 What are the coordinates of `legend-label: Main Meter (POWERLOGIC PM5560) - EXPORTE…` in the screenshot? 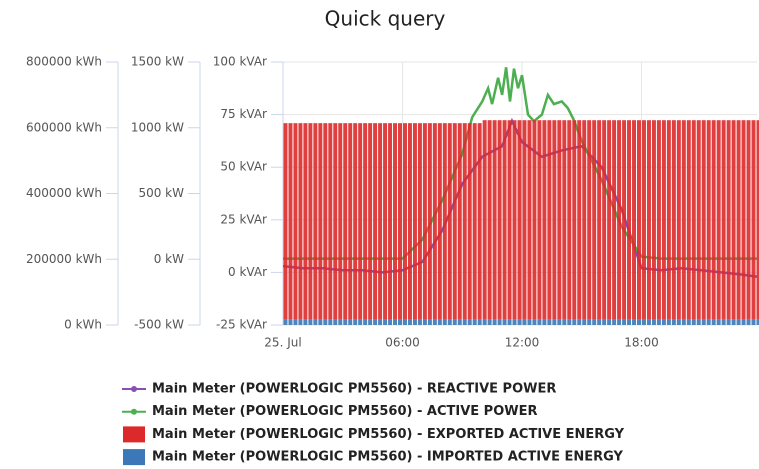 It's located at (388, 434).